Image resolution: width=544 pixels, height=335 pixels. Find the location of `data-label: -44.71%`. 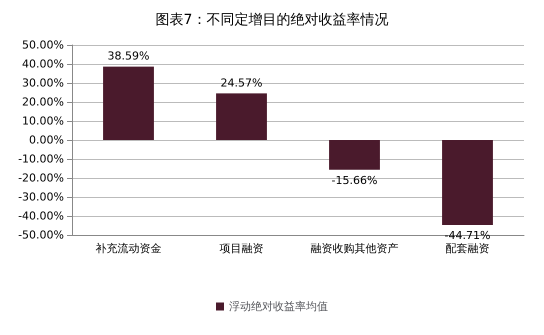

data-label: -44.71% is located at coordinates (467, 235).